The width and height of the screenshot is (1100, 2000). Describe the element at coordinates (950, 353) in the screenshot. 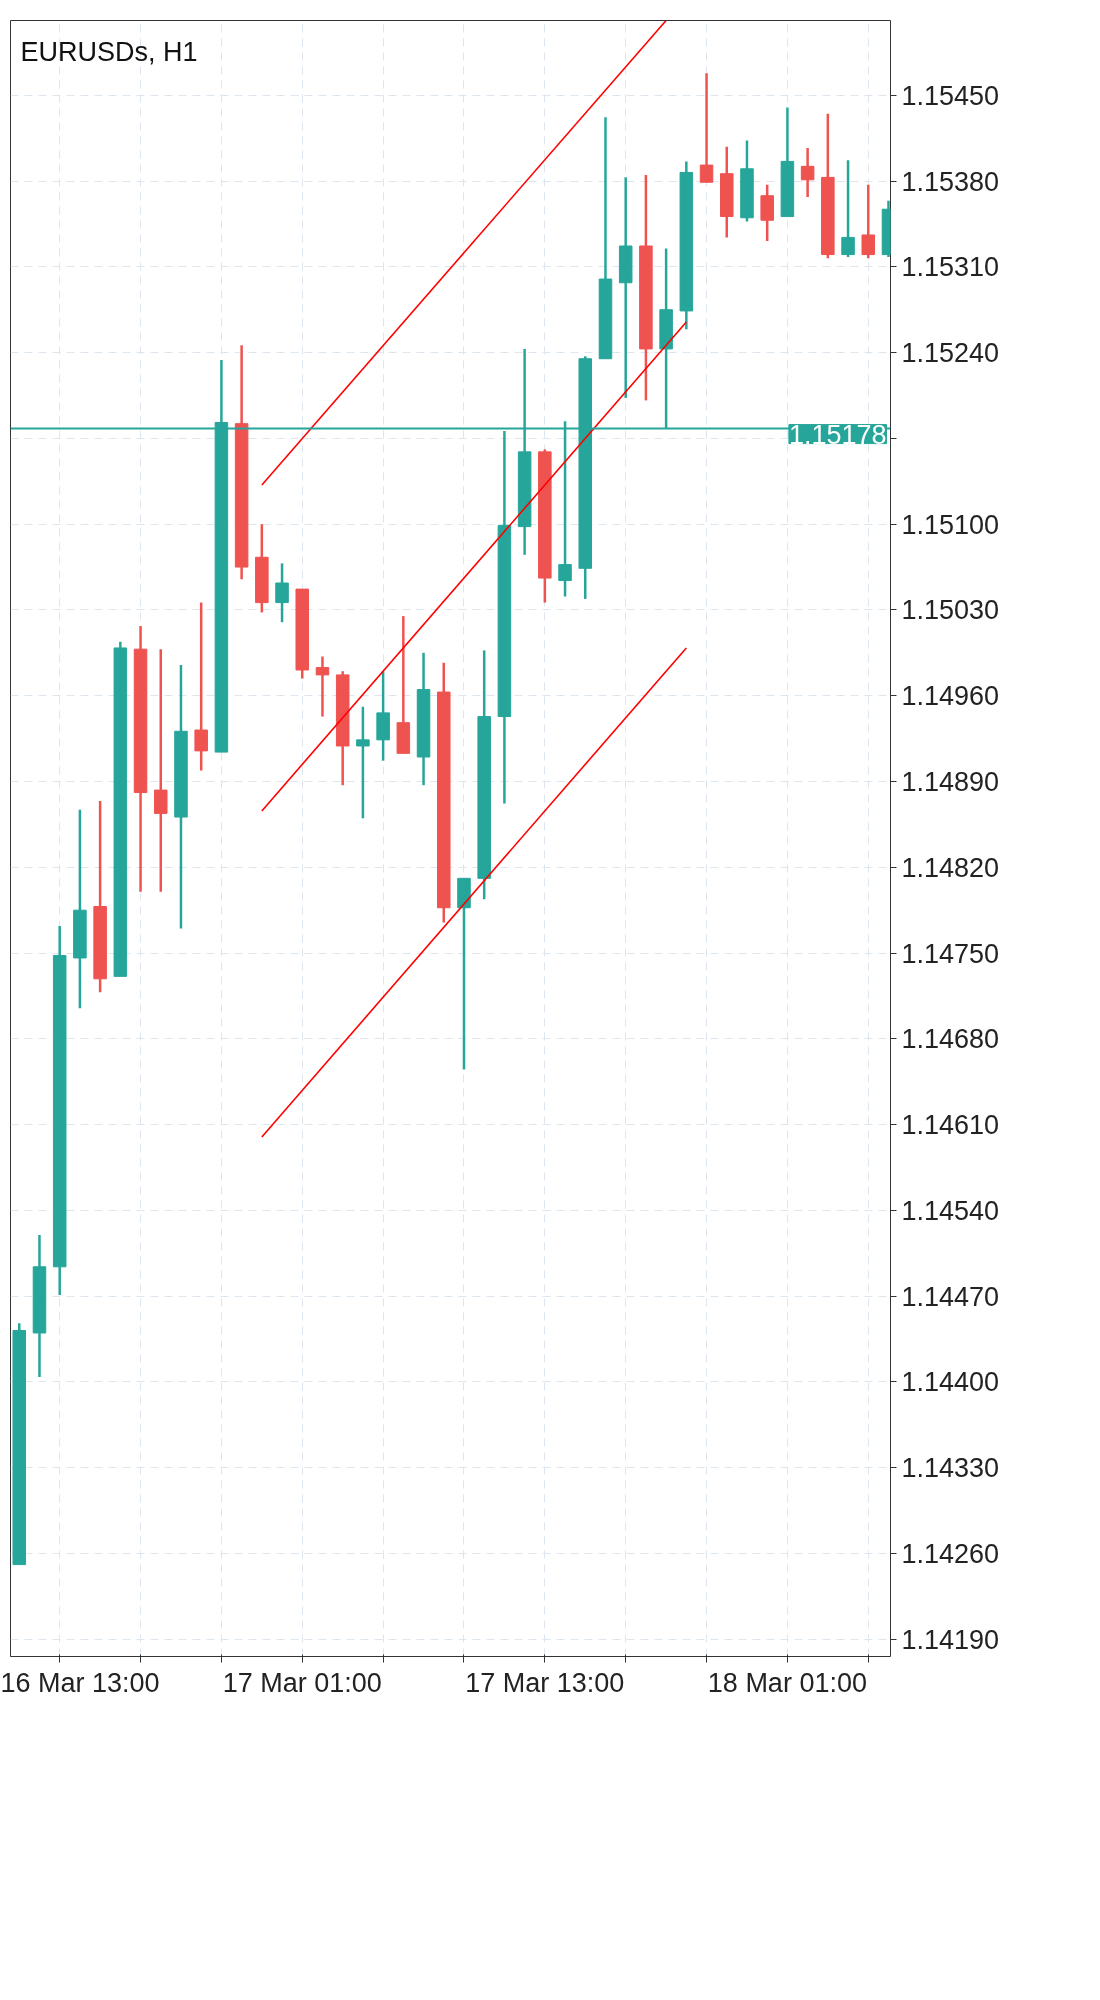

I see `y-tick-label: 1.15240` at that location.